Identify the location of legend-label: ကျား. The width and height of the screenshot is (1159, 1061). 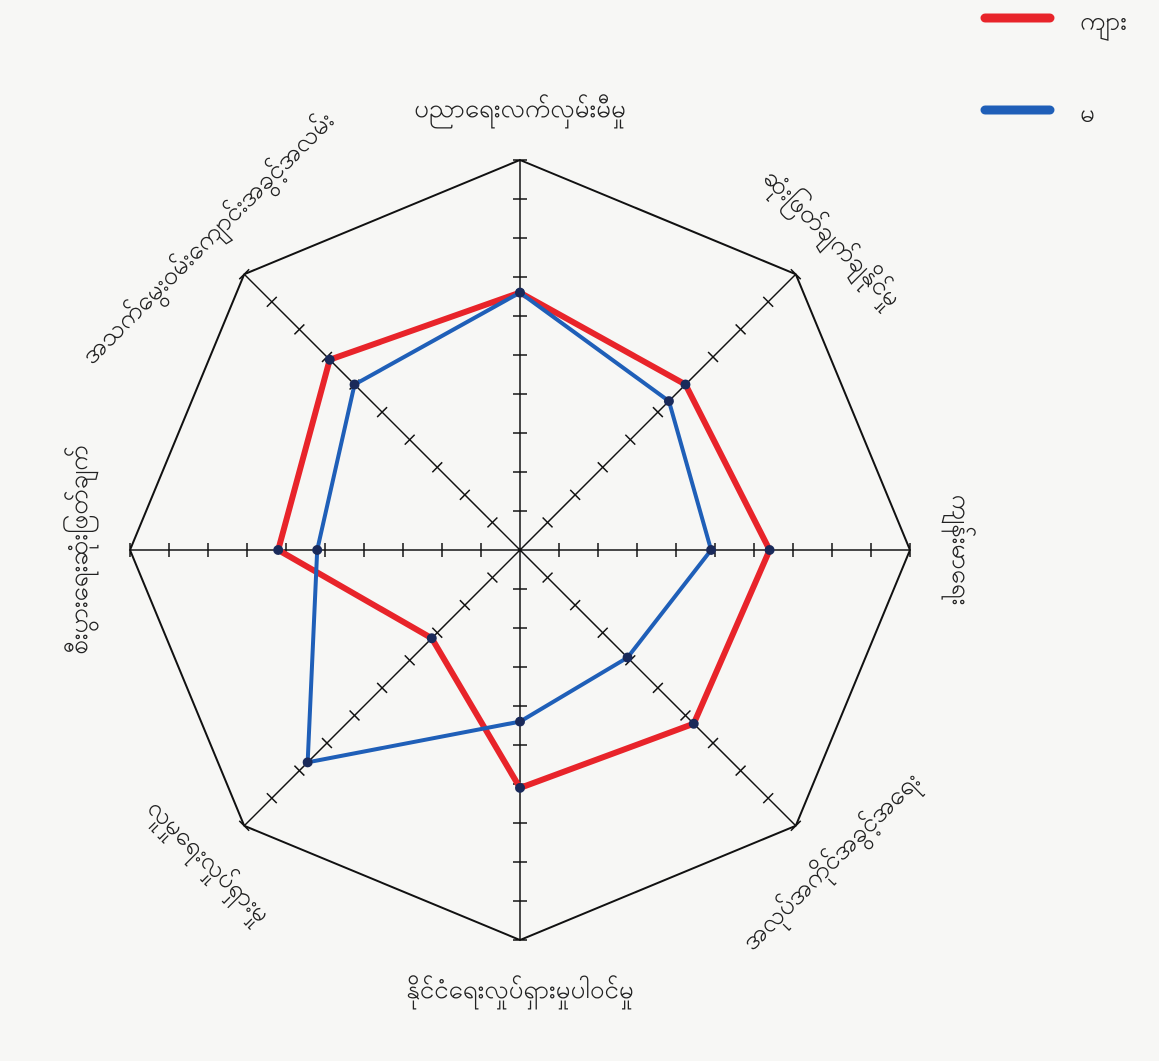
(1103, 24).